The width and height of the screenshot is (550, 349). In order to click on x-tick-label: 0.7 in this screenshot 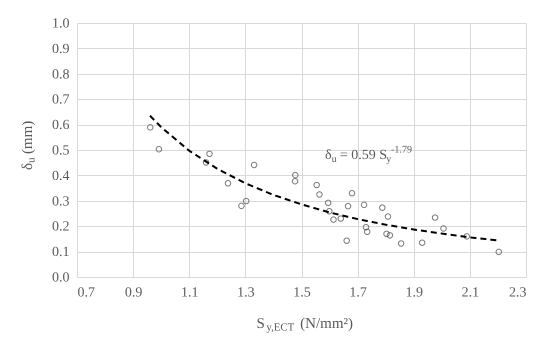, I will do `click(86, 293)`.